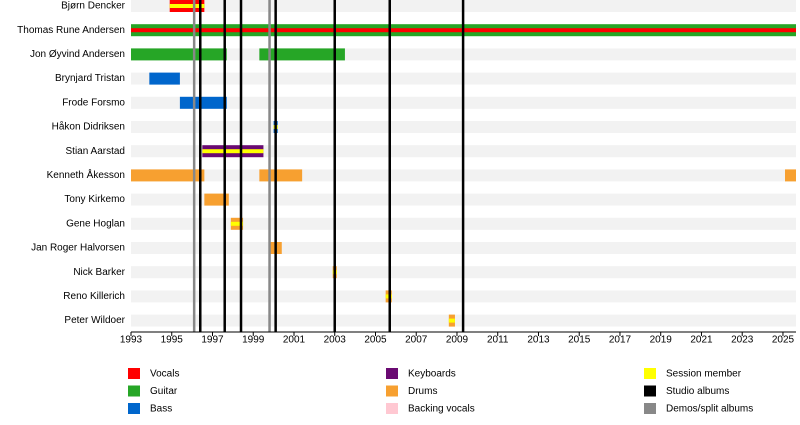  Describe the element at coordinates (620, 340) in the screenshot. I see `x-tick-label: 2017` at that location.